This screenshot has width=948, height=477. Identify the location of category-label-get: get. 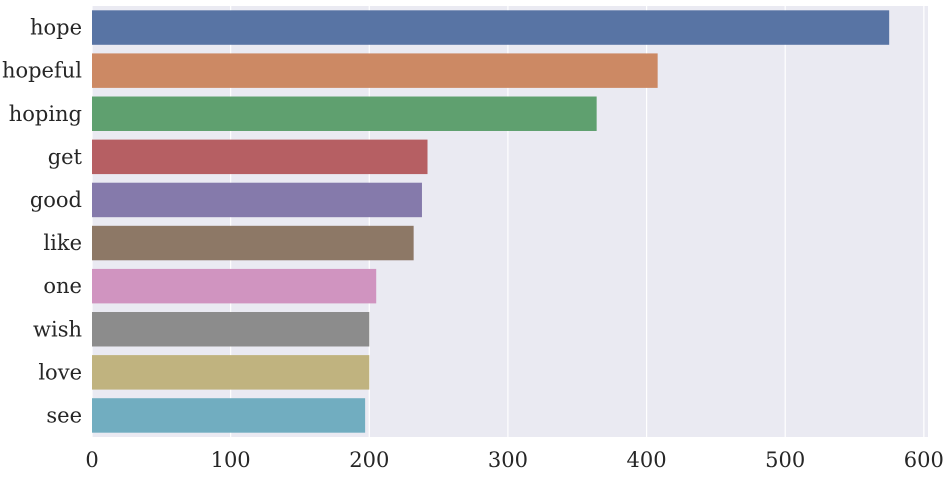
(65, 157).